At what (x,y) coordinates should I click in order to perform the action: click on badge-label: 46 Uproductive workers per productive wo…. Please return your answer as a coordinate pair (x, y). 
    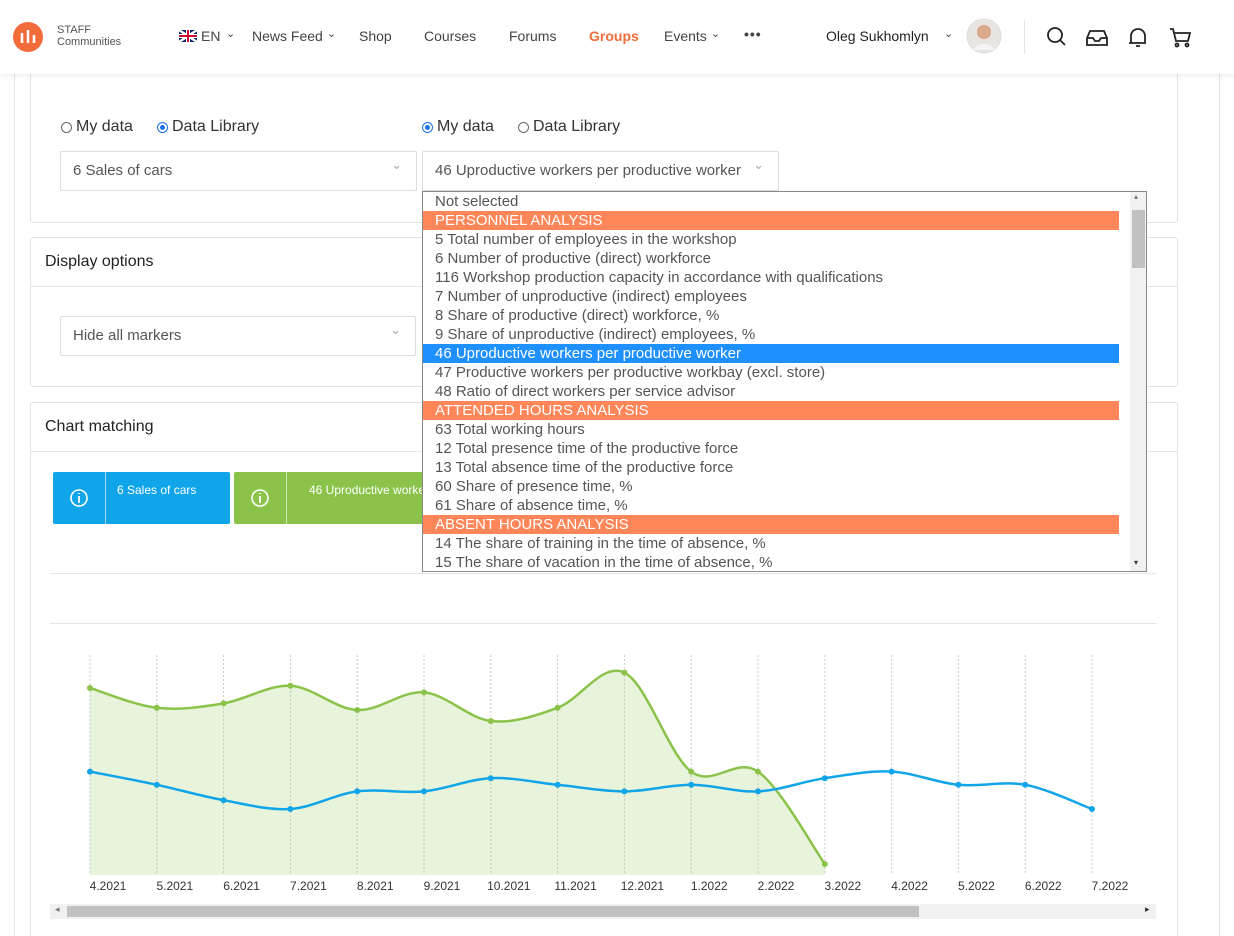
    Looking at the image, I should click on (366, 490).